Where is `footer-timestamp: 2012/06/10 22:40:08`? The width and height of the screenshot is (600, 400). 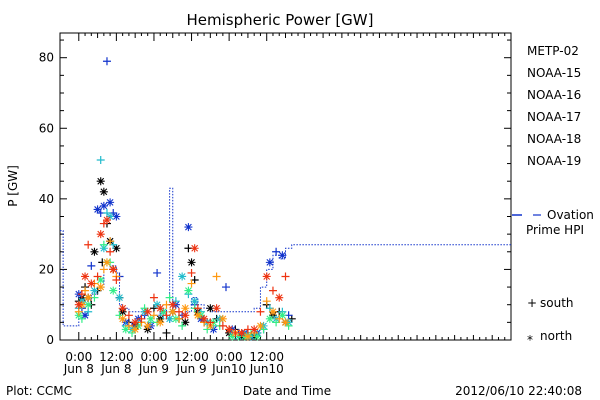 footer-timestamp: 2012/06/10 22:40:08 is located at coordinates (518, 391).